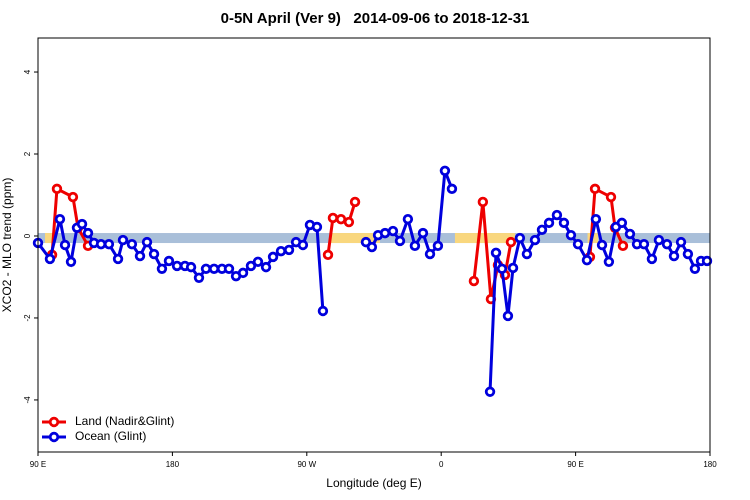 This screenshot has height=500, width=750. I want to click on x-tick-label: 90 W, so click(306, 464).